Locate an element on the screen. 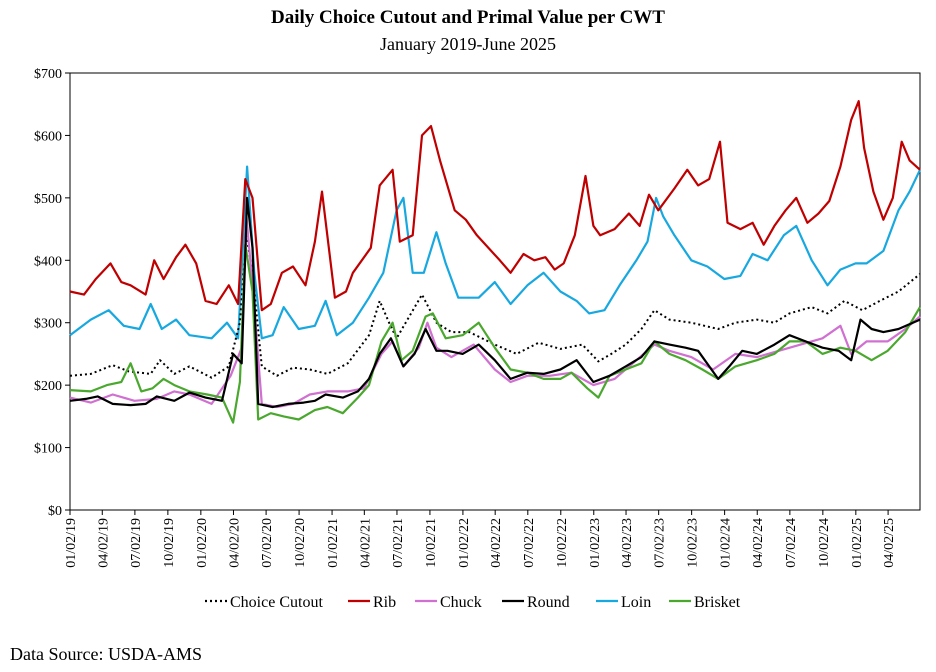 This screenshot has width=936, height=672. y-tick-label: $600 is located at coordinates (48, 136).